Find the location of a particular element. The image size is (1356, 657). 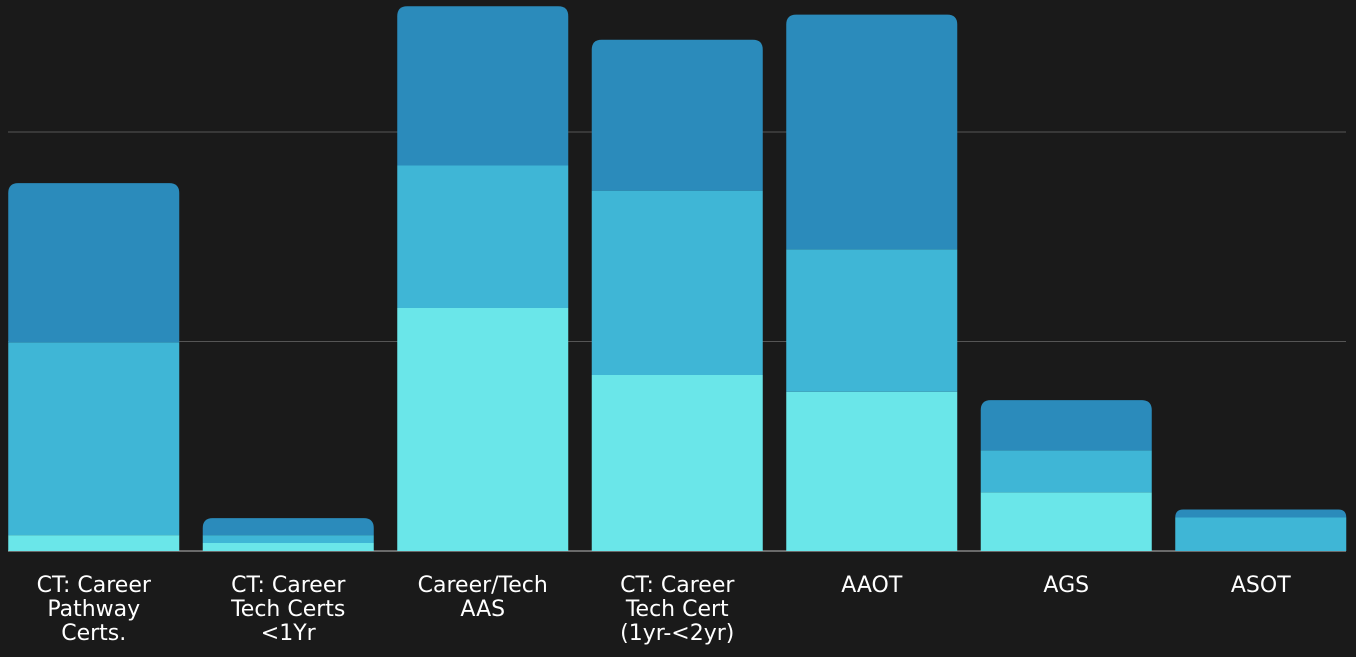

x-tick-label: CT: Career Tech Certs <1Yr is located at coordinates (288, 609).